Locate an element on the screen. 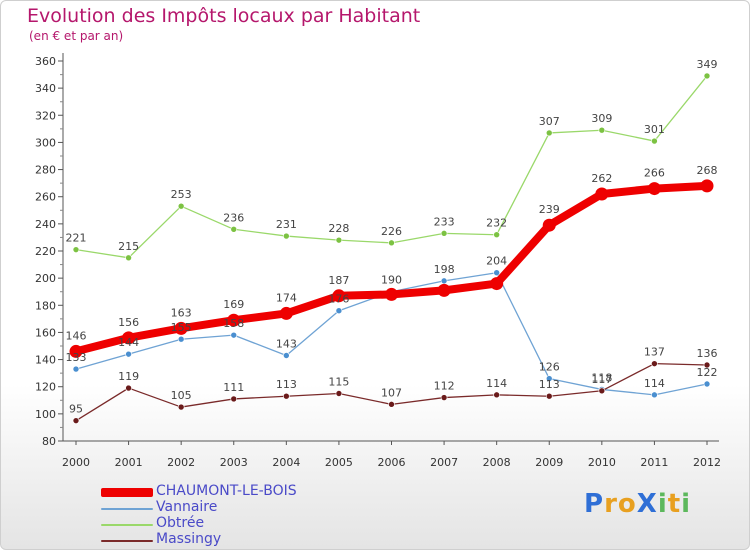 The height and width of the screenshot is (550, 750). y-tick-label: 260 is located at coordinates (45, 197).